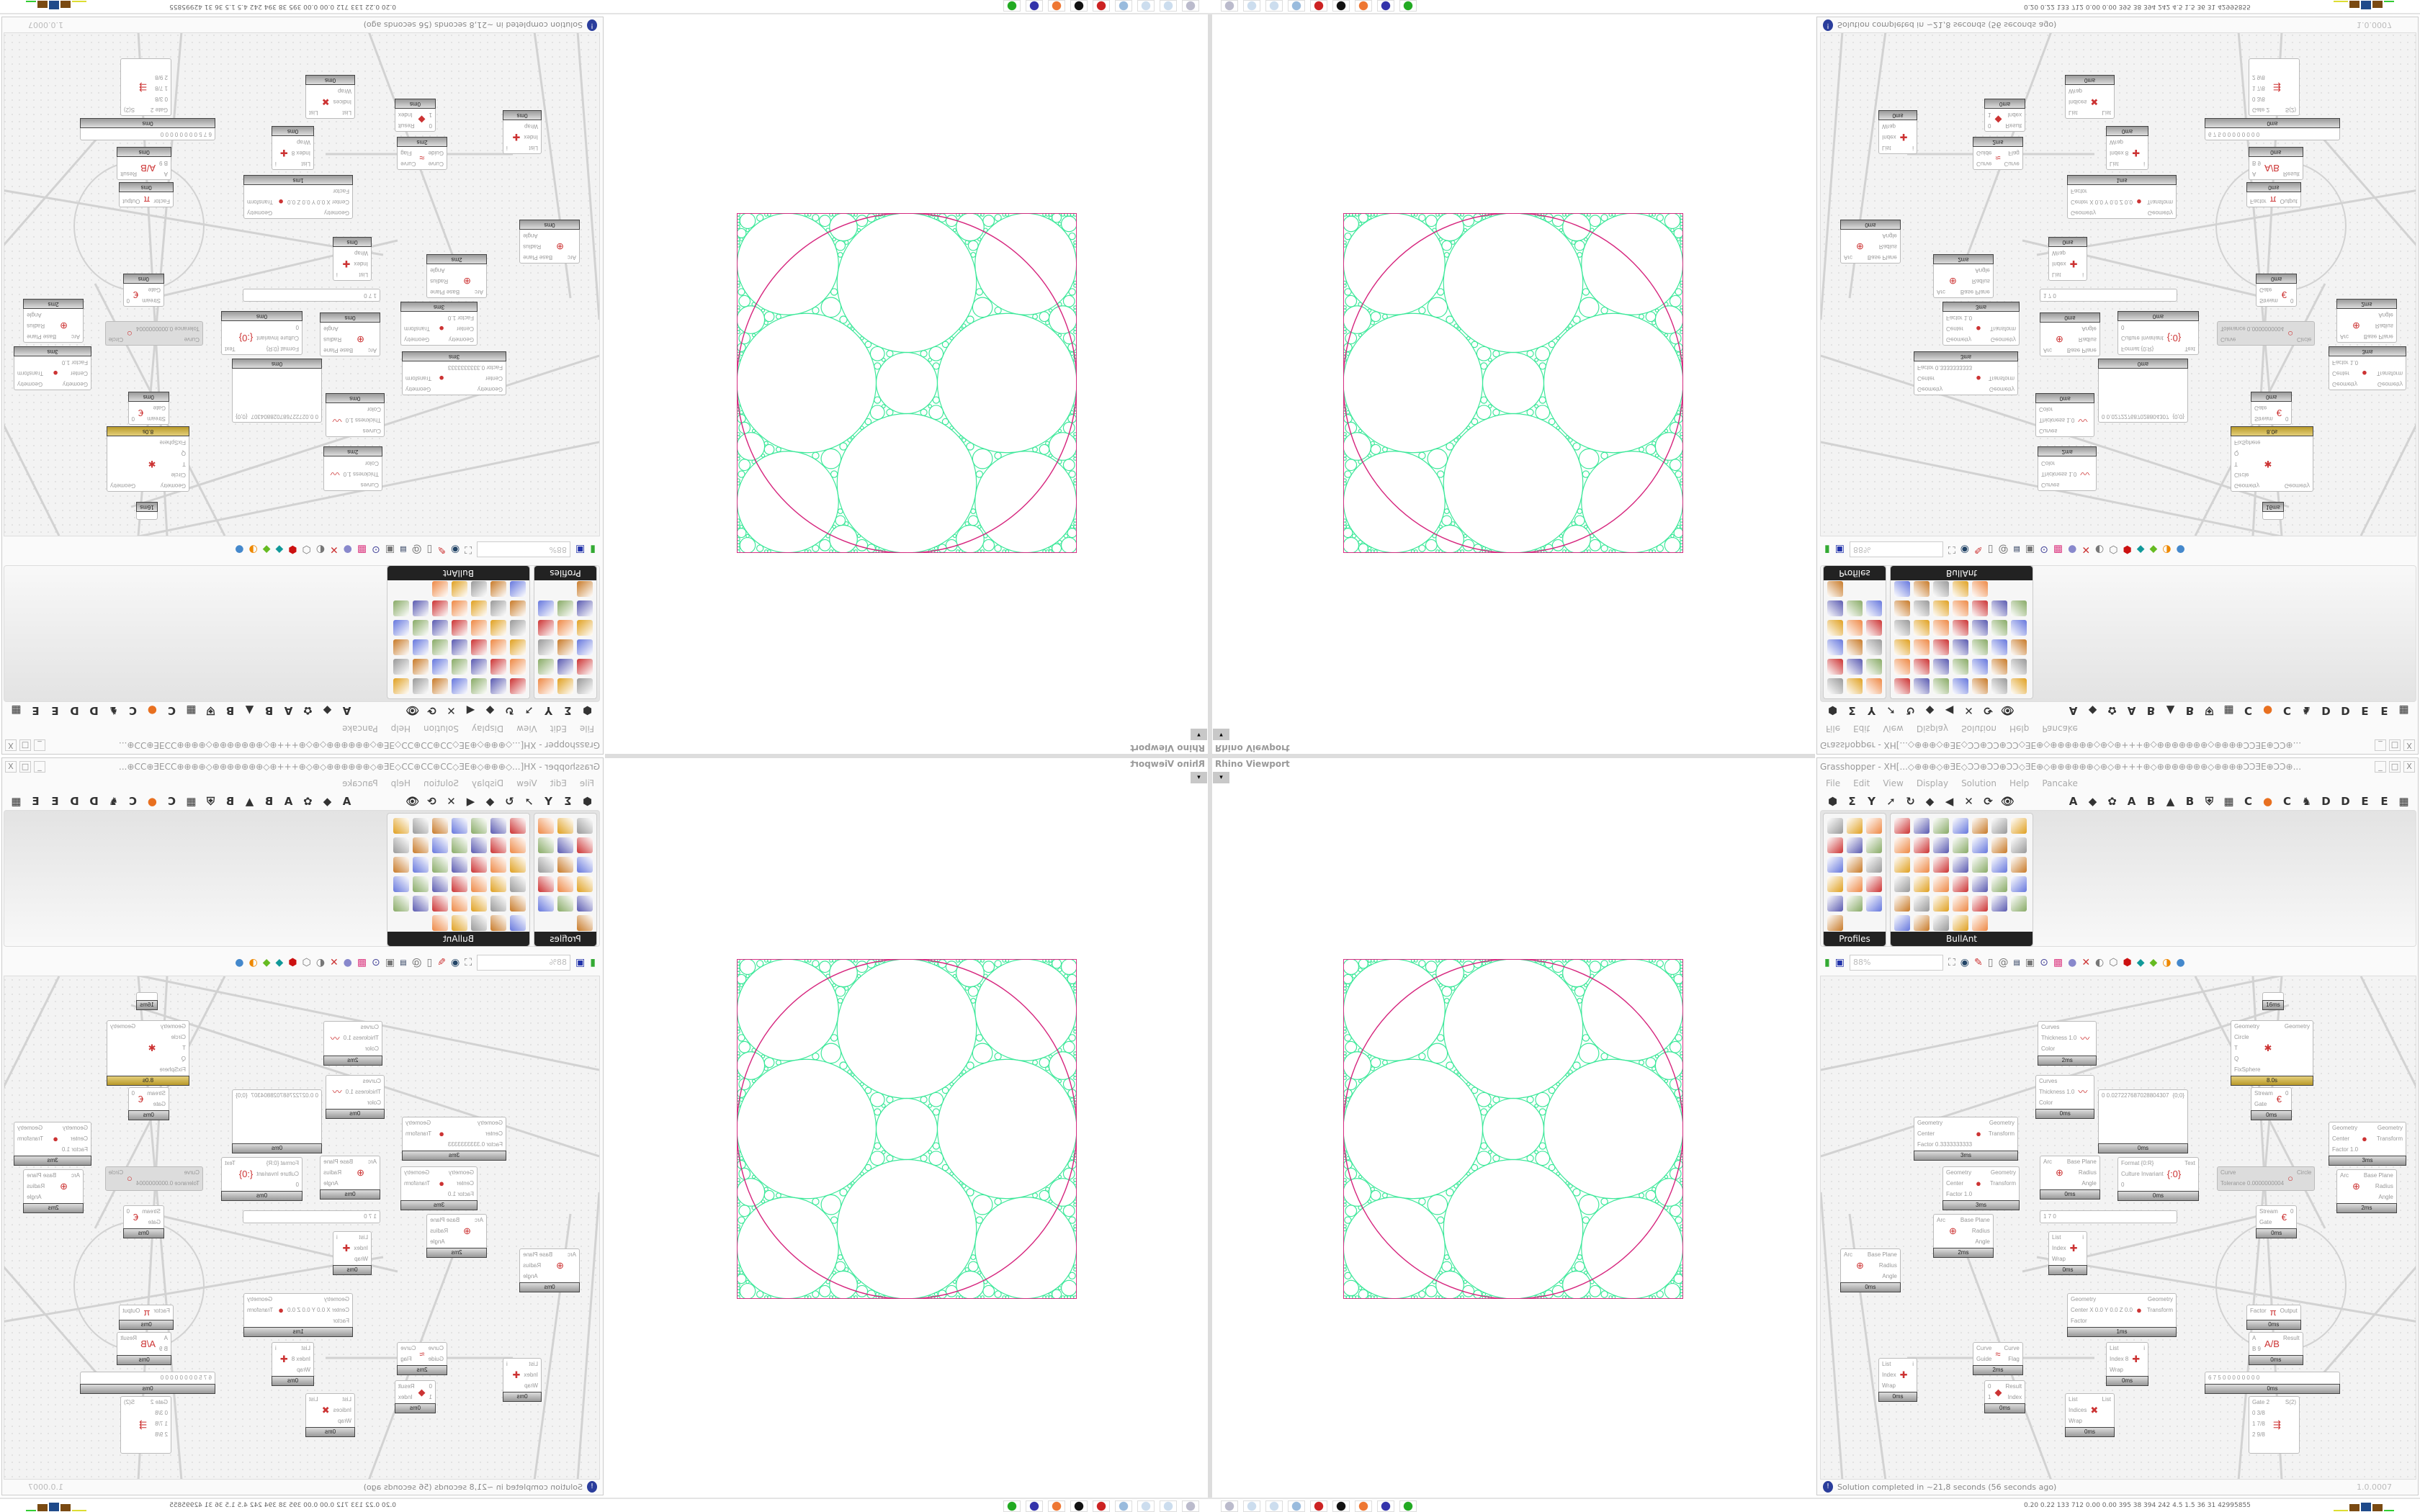 The height and width of the screenshot is (1512, 2420). Describe the element at coordinates (2123, 1185) in the screenshot. I see `input-param: 0` at that location.